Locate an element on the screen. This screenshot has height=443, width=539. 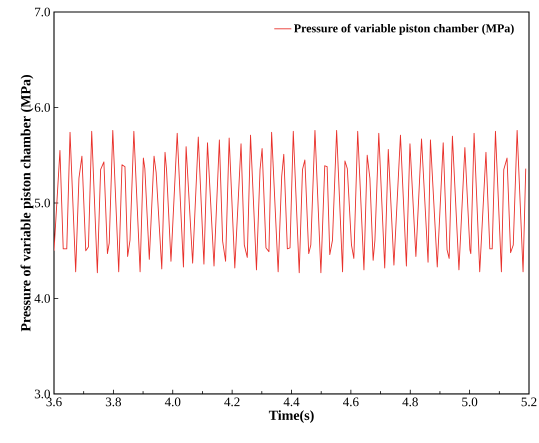
y-tick-label: 4.0 is located at coordinates (42, 298).